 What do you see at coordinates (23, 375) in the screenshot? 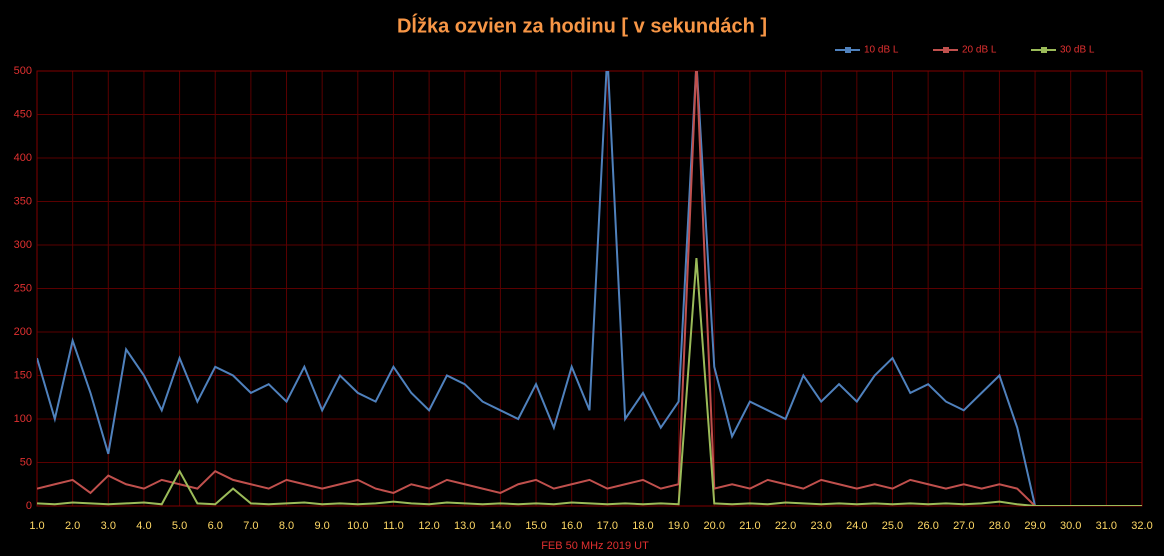
I see `y-tick-label: 150` at bounding box center [23, 375].